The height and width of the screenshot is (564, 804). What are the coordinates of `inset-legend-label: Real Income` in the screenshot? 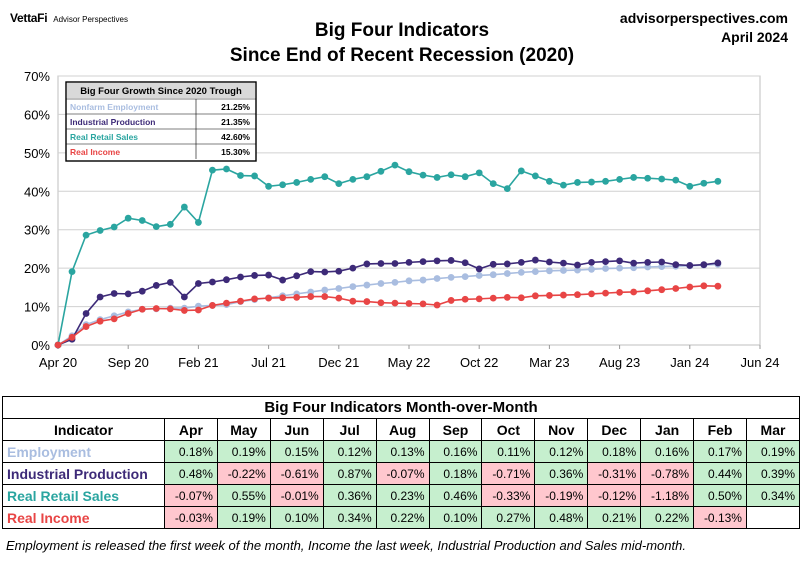 It's located at (95, 152).